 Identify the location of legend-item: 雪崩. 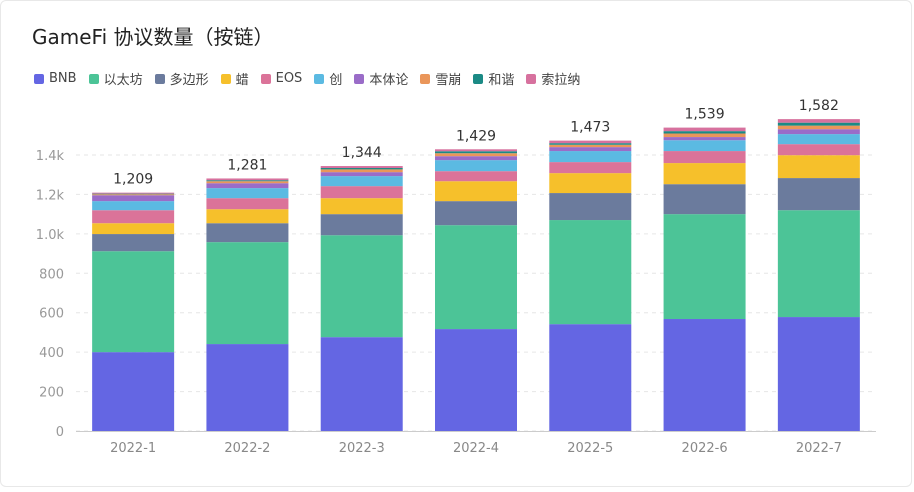
(440, 78).